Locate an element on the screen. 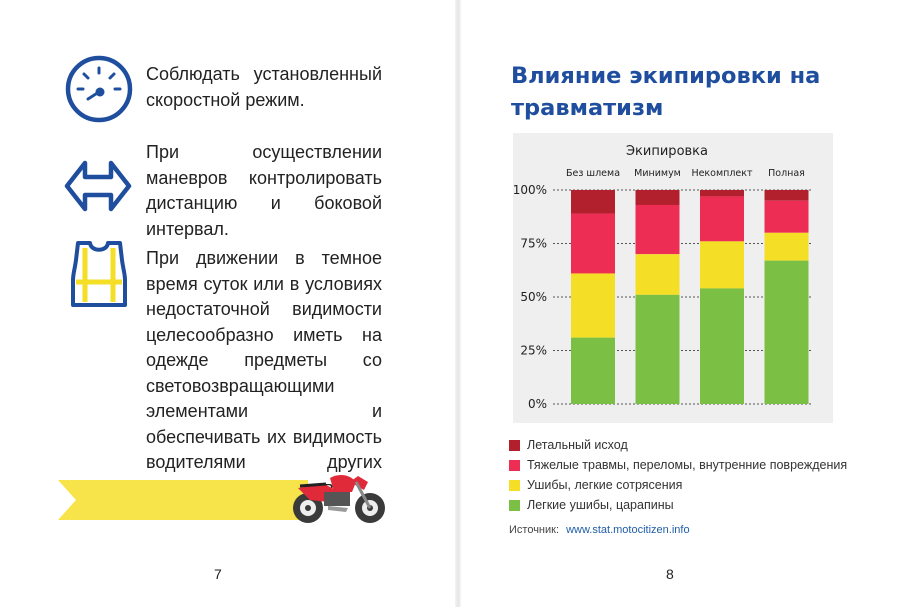 This screenshot has width=916, height=607. legend-item: Летальный исход is located at coordinates (678, 445).